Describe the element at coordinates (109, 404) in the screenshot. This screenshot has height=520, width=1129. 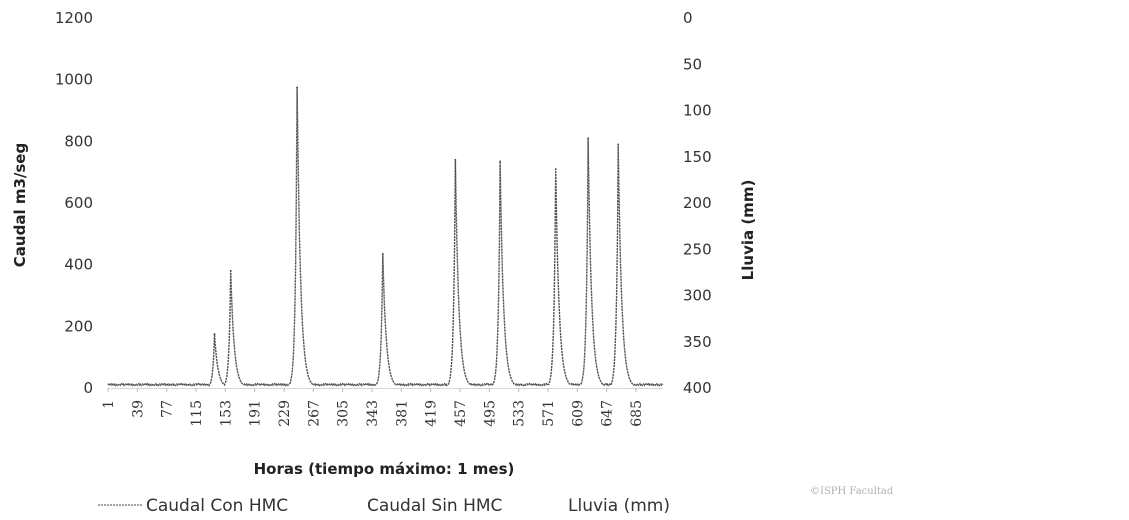
I see `x-tick-label: 1` at that location.